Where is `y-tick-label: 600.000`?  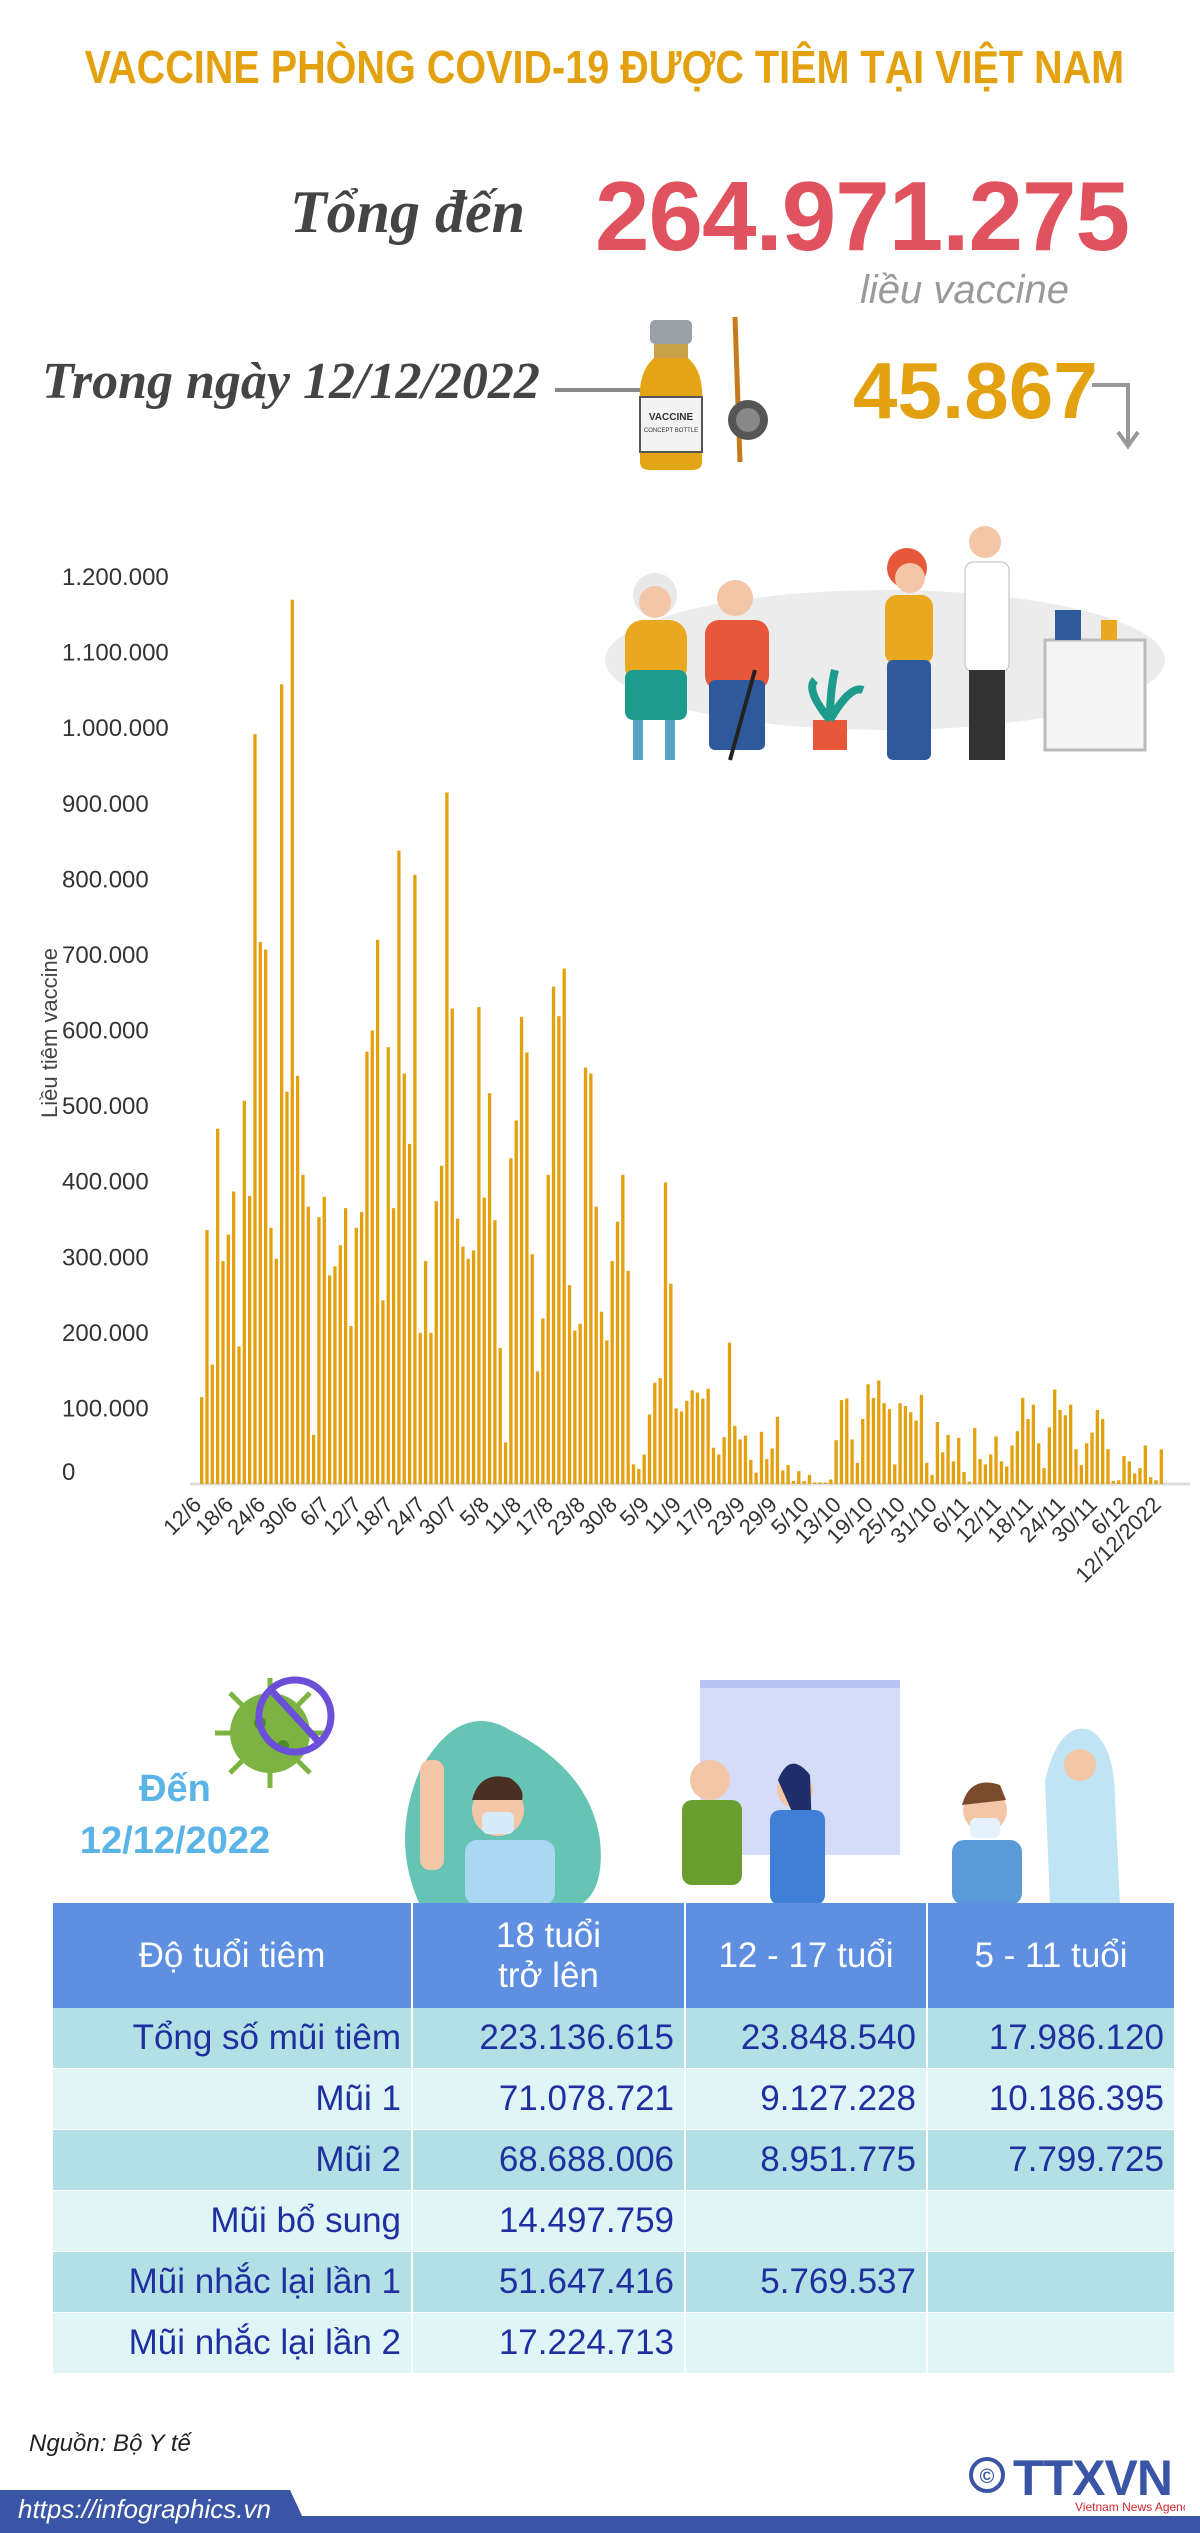 y-tick-label: 600.000 is located at coordinates (105, 1031).